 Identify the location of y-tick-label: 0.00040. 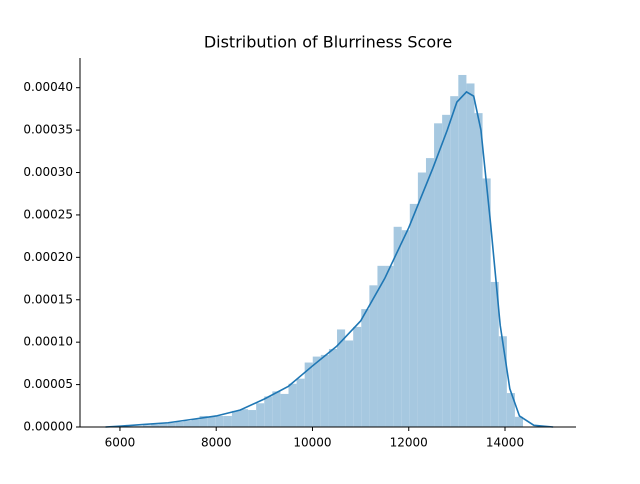
(48, 87).